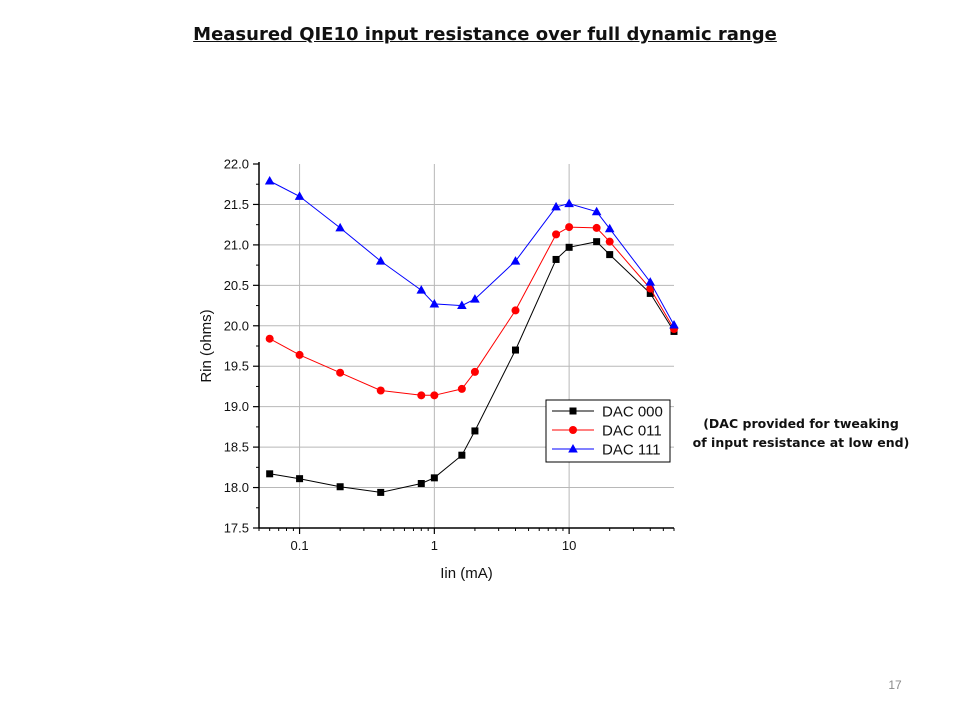 The width and height of the screenshot is (960, 720). Describe the element at coordinates (236, 325) in the screenshot. I see `y-tick-label: 20.0` at that location.